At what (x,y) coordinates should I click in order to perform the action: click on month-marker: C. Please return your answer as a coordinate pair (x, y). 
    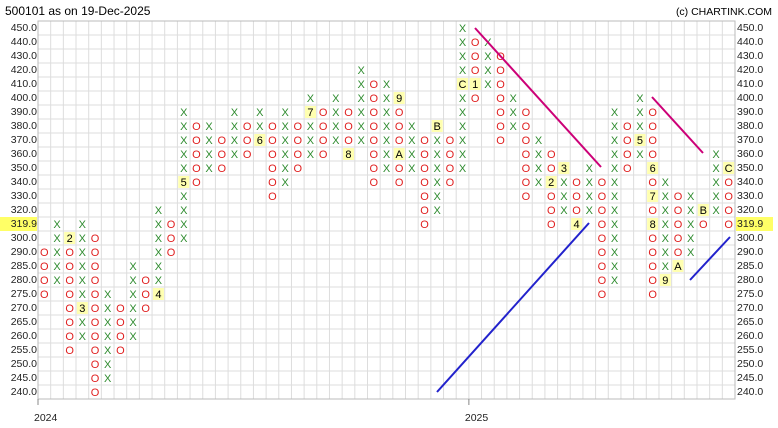
    Looking at the image, I should click on (729, 169).